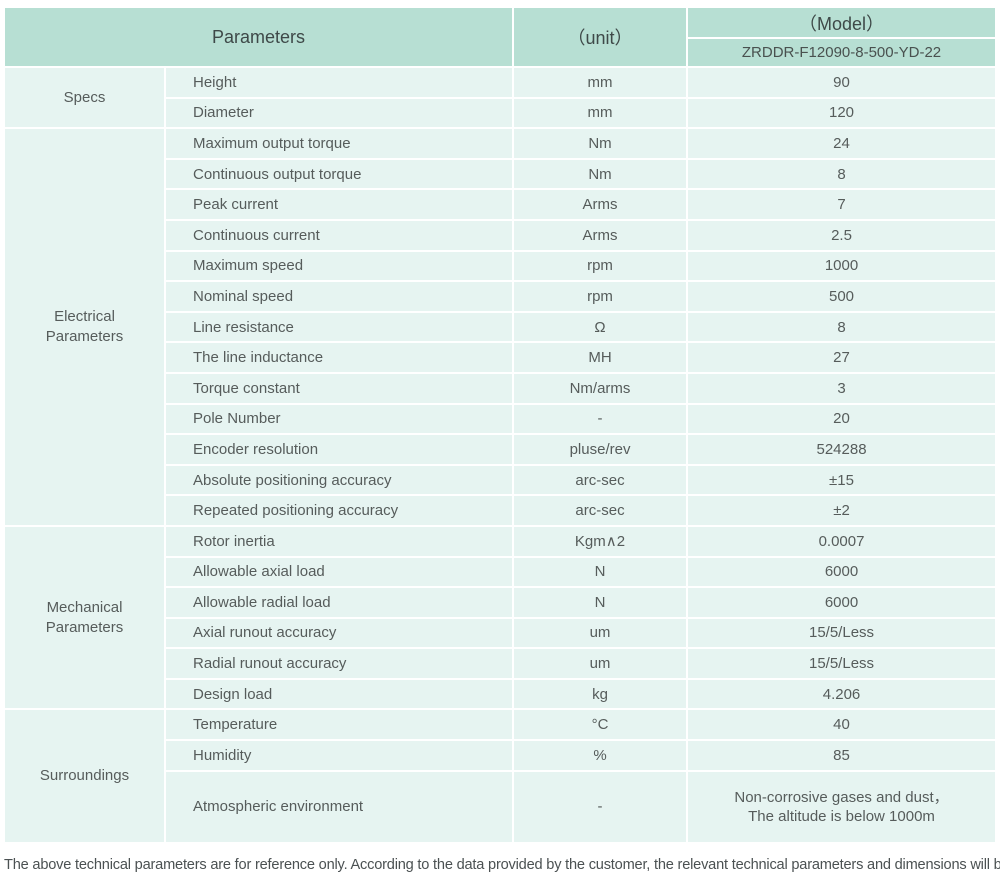  Describe the element at coordinates (339, 541) in the screenshot. I see `param-name-cell: Rotor inertia` at that location.